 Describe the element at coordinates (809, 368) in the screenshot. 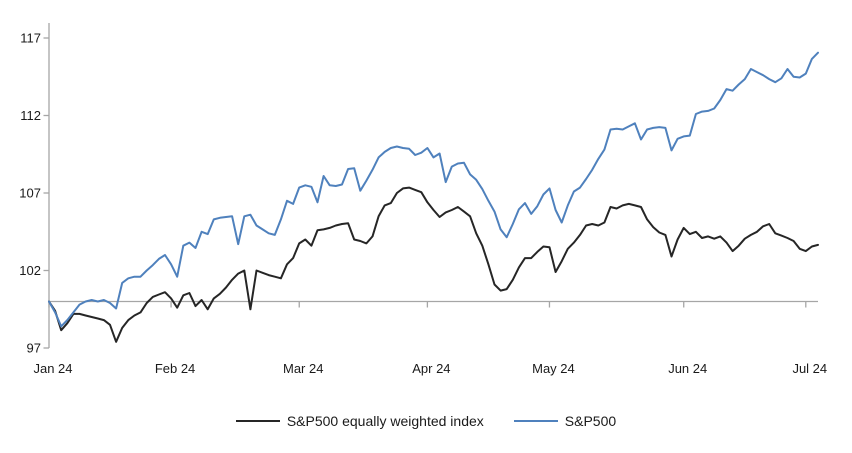

I see `x-tick-label: Jul 24` at that location.